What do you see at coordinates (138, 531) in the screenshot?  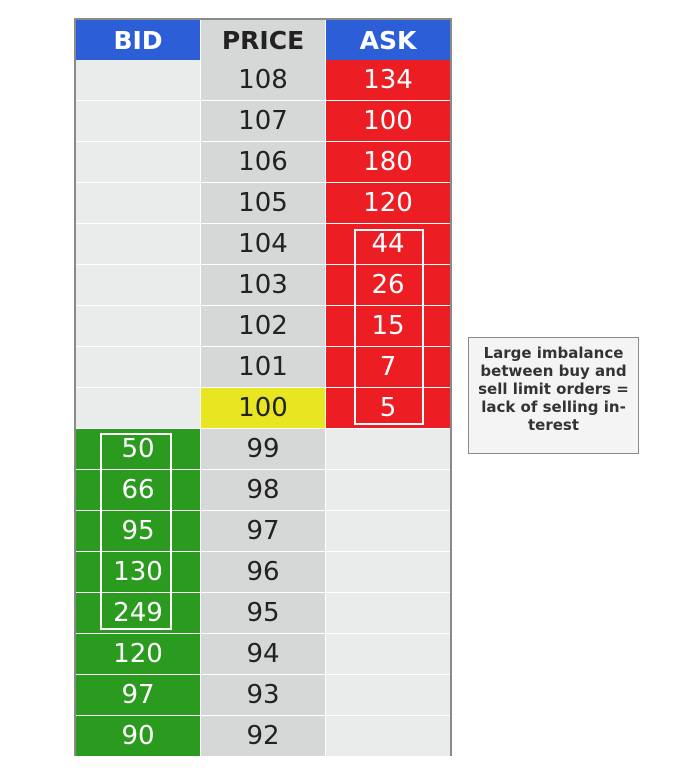 I see `bid-cell: 95` at bounding box center [138, 531].